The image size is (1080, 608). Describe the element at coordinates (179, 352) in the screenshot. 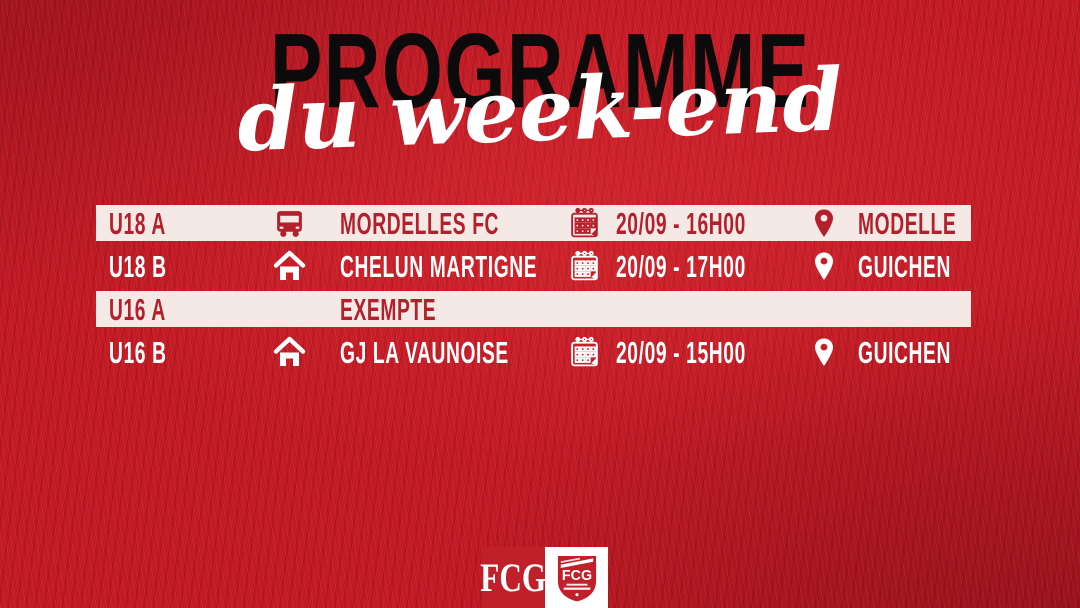

I see `team-cell: U16 B` at that location.